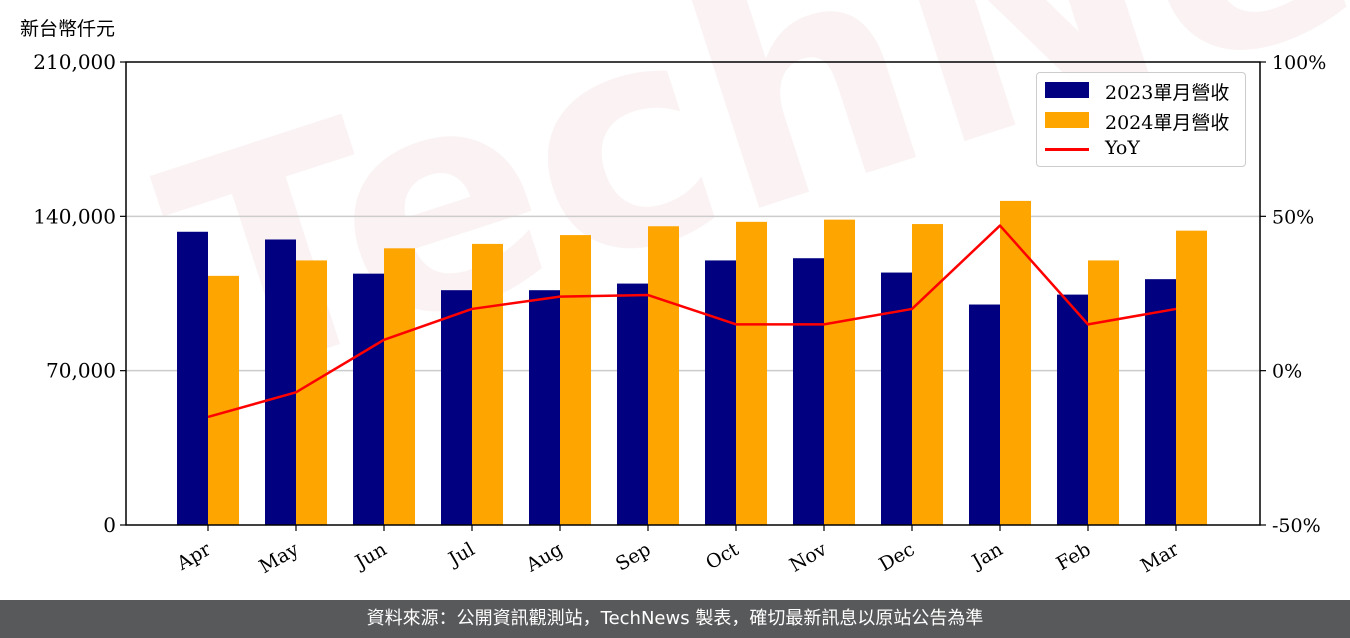  What do you see at coordinates (370, 556) in the screenshot?
I see `x-tick-label-jun: Jun` at bounding box center [370, 556].